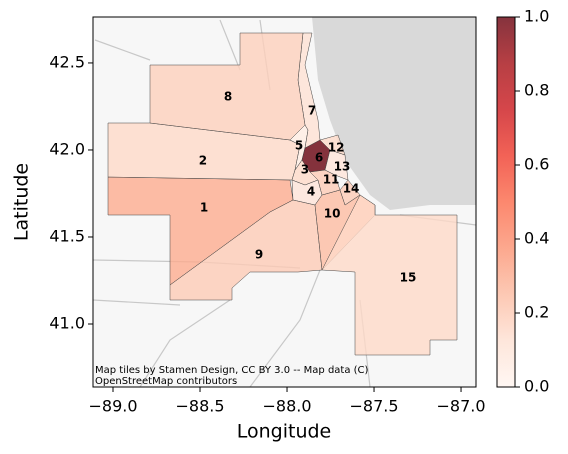 Image resolution: width=568 pixels, height=454 pixels. What do you see at coordinates (461, 406) in the screenshot?
I see `x-tick-label: −87.0` at bounding box center [461, 406].